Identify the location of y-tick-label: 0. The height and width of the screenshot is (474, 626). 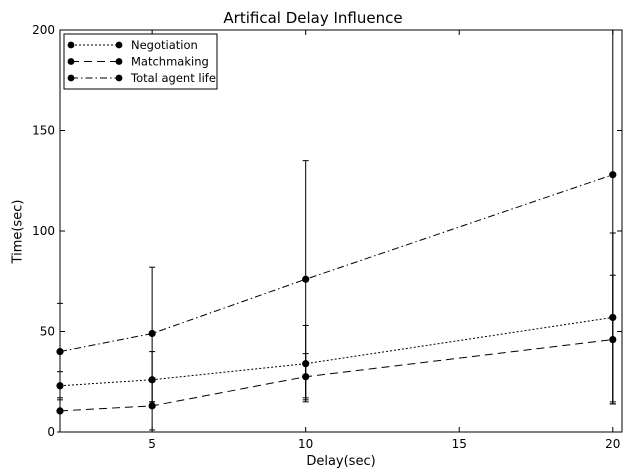
(51, 432).